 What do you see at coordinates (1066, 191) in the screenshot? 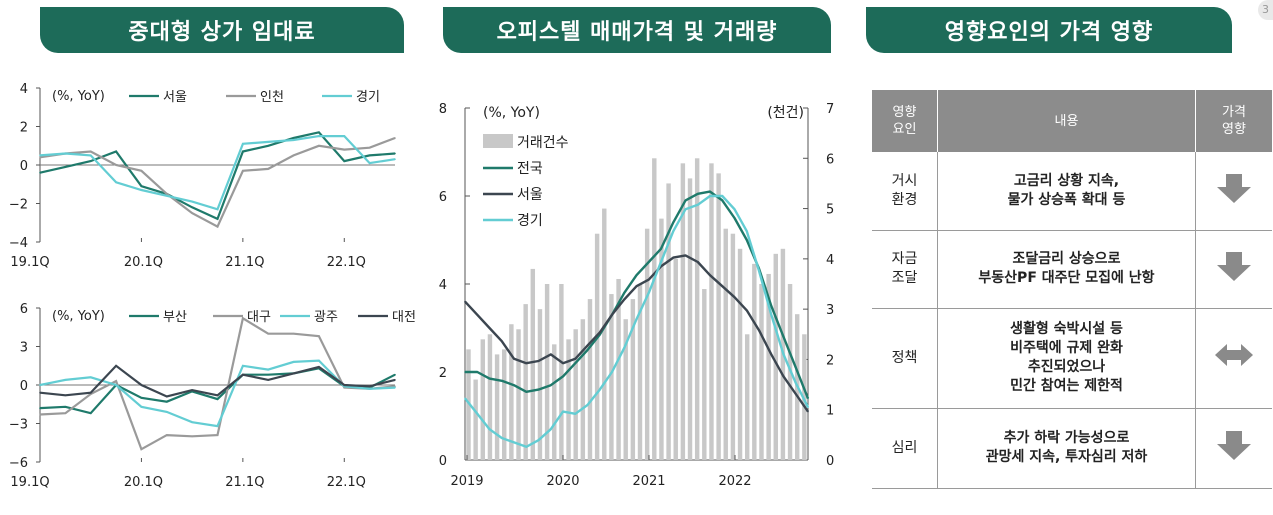
I see `content-cell: 고금리 상황 지속, 물가 상승폭 확대 등` at bounding box center [1066, 191].